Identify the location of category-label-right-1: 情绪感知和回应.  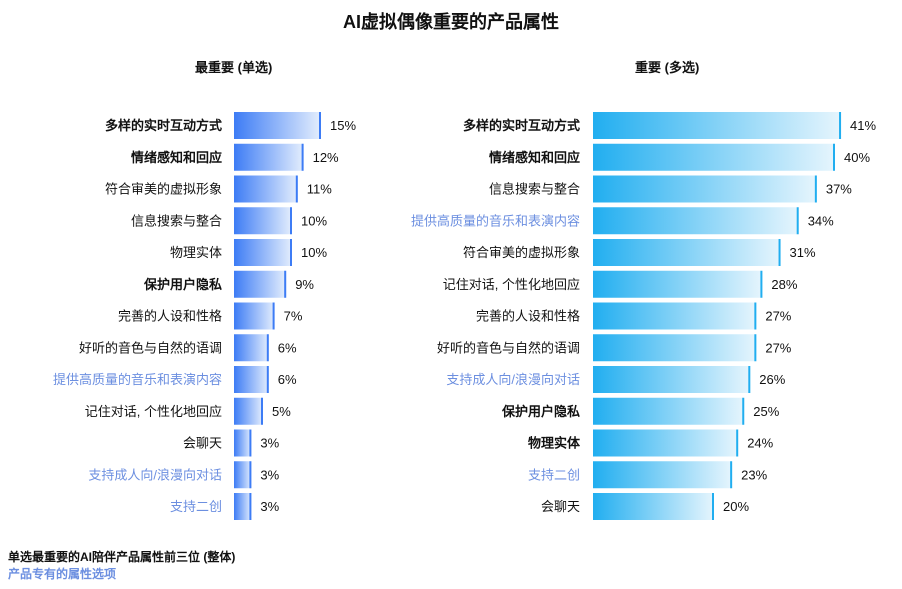
(534, 157).